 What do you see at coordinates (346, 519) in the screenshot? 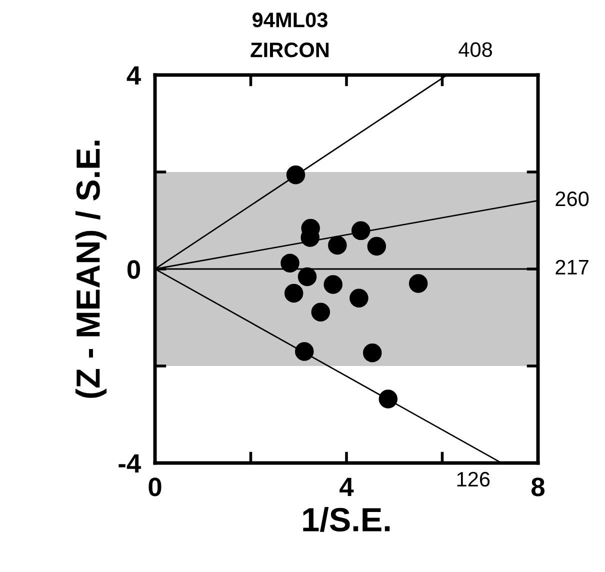
I see `x-axis-title: 1/S.E.` at bounding box center [346, 519].